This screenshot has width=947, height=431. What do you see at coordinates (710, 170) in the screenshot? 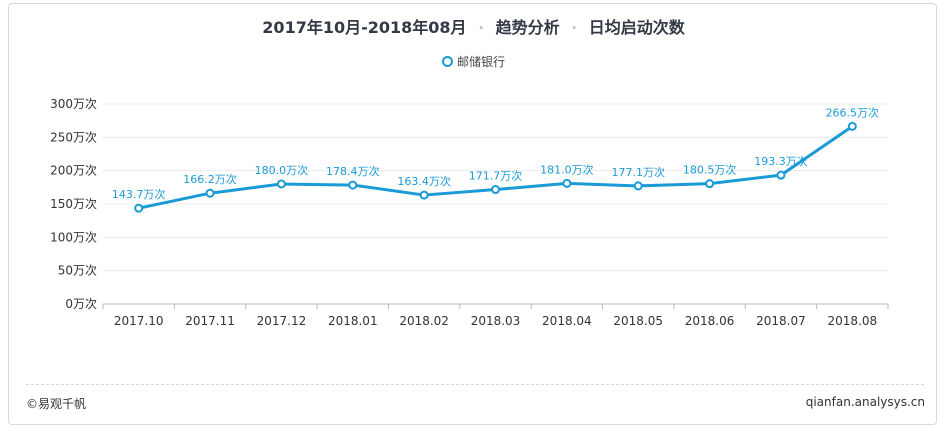
I see `data-label: 180.5万次` at bounding box center [710, 170].